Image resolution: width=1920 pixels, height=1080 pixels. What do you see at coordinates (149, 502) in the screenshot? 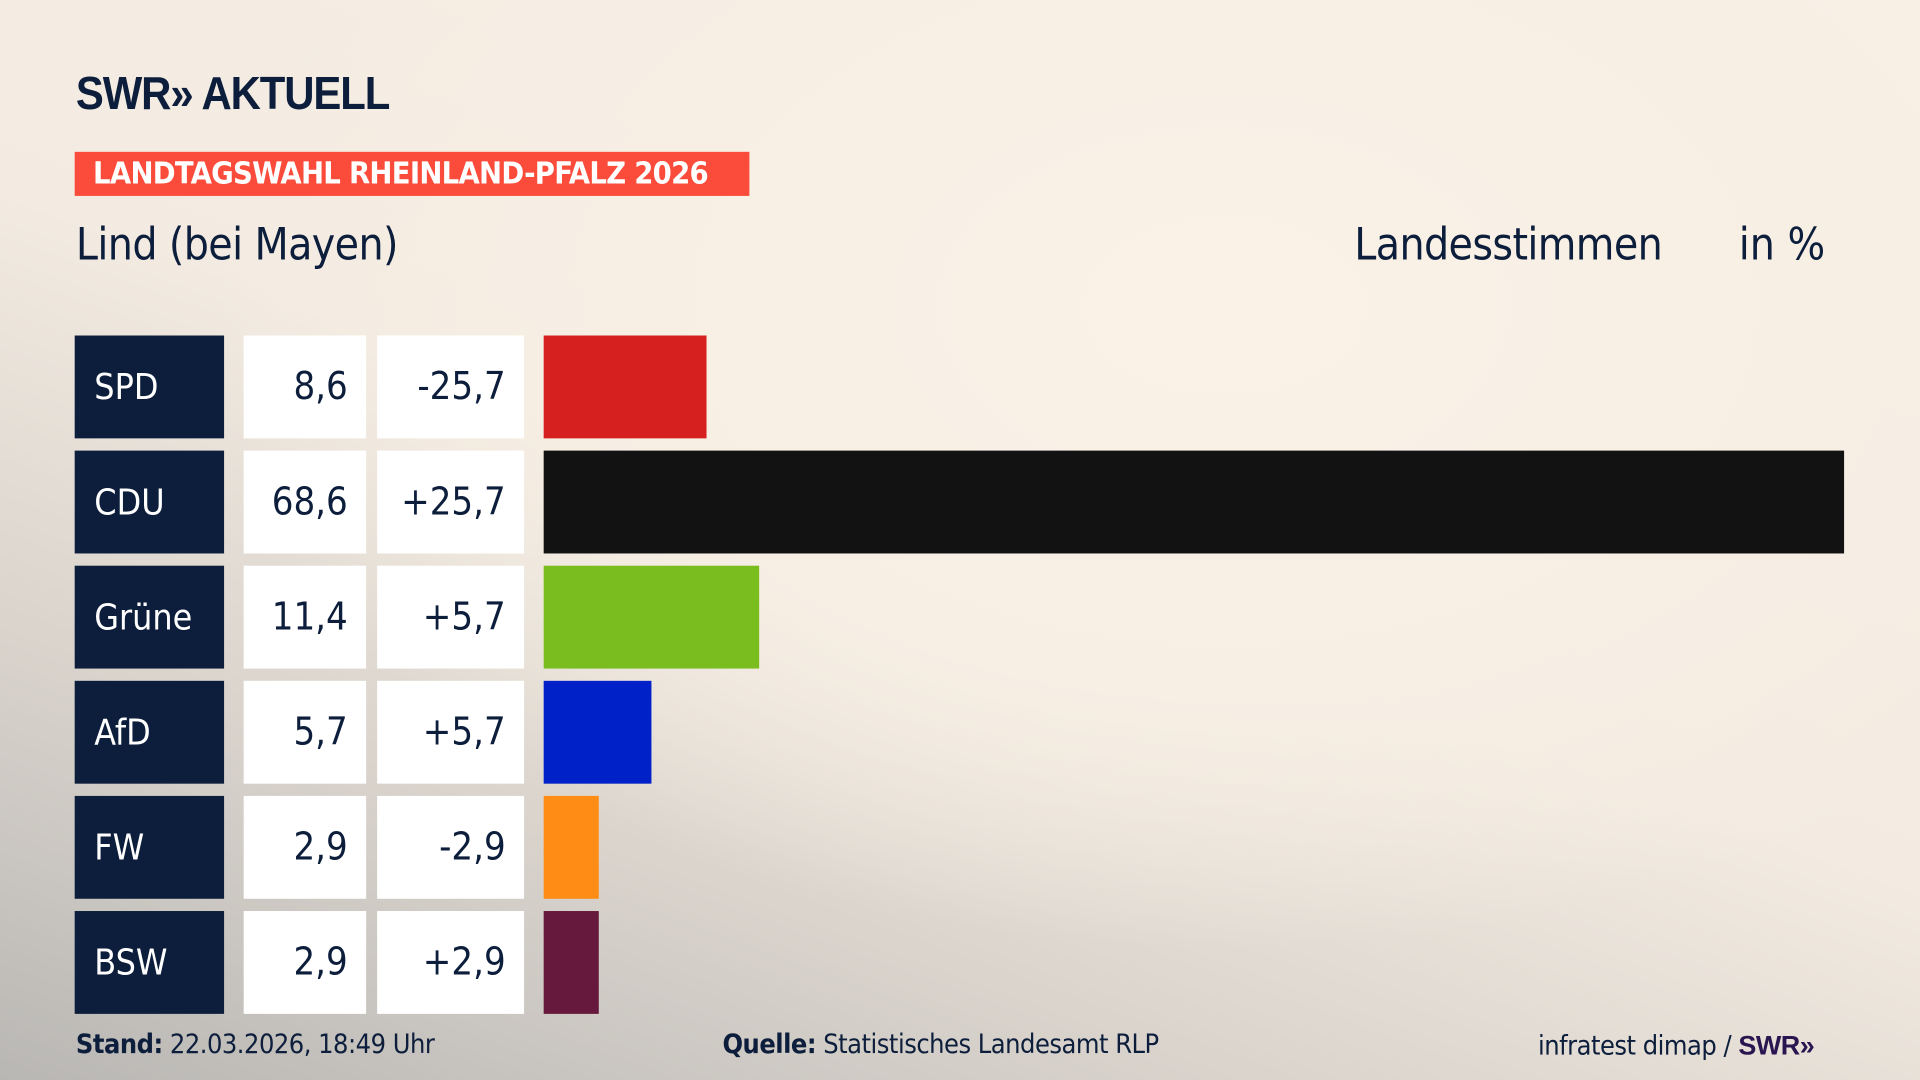
I see `party-label: CDU` at bounding box center [149, 502].